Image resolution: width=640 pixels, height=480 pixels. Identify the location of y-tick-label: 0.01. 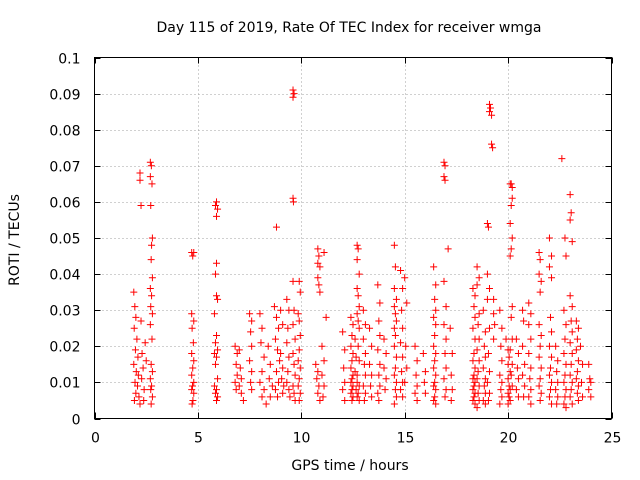
(64, 384).